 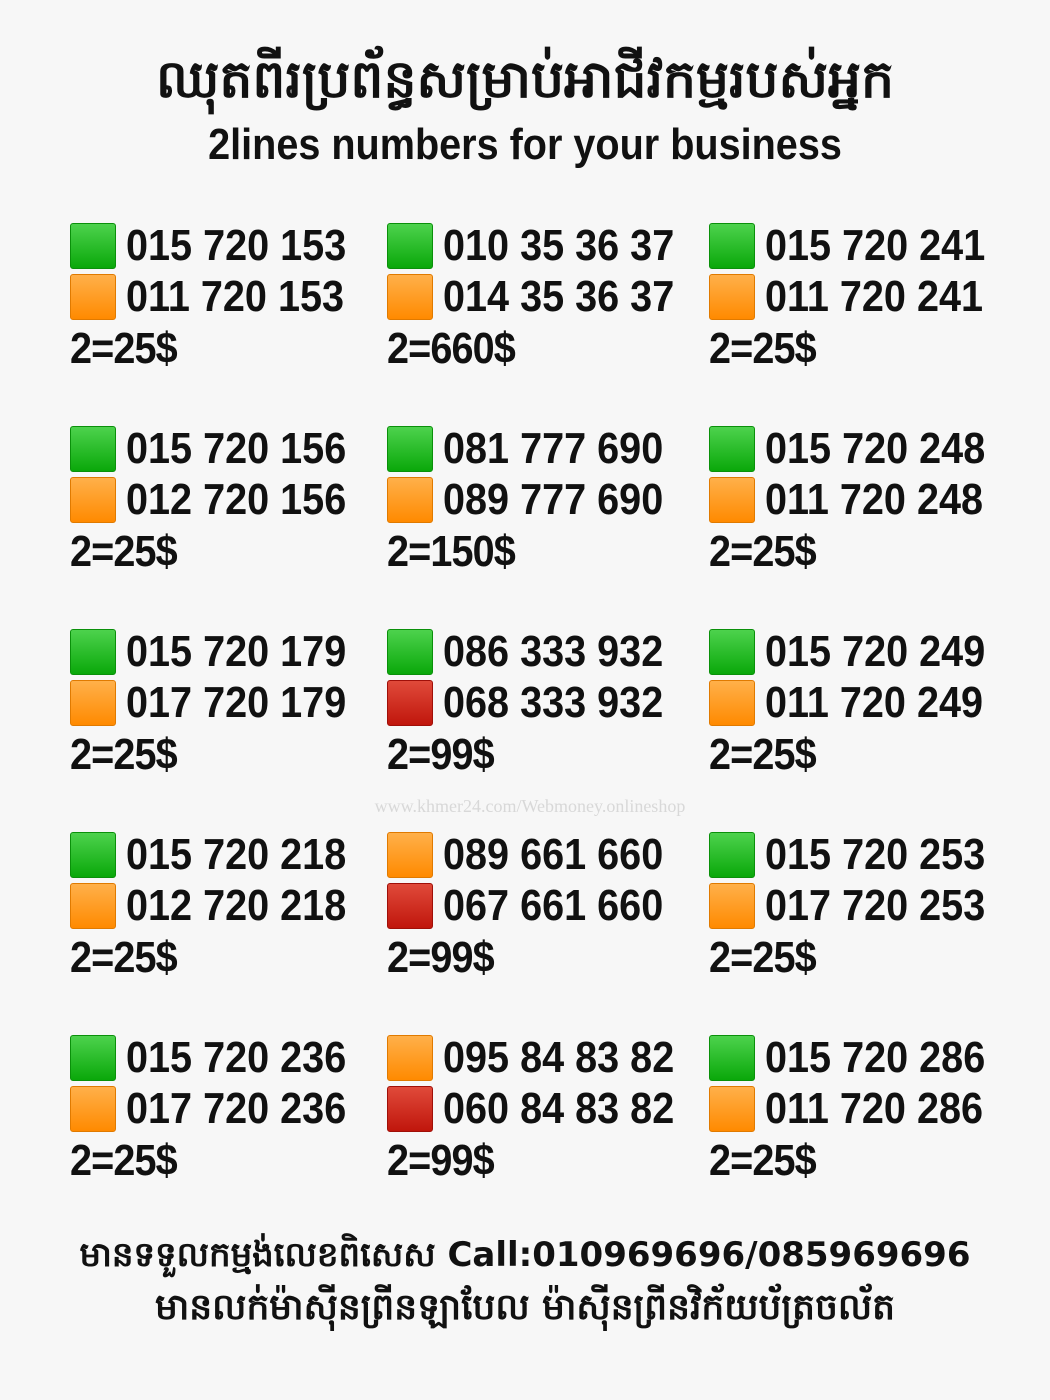 I want to click on phone-line: 015 720 241, so click(x=859, y=246).